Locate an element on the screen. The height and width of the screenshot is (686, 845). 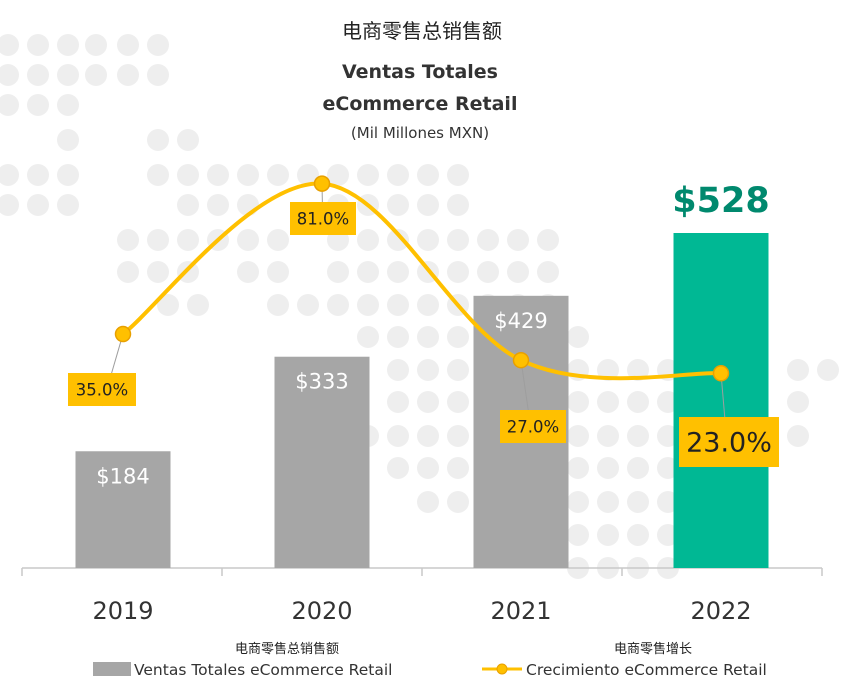
legend-line-name: Crecimiento eCommerce Retail is located at coordinates (646, 670).